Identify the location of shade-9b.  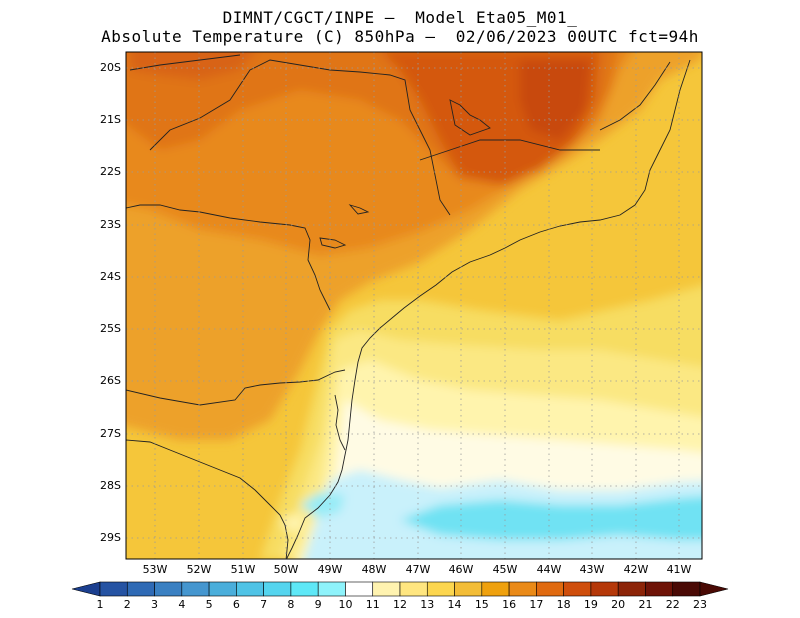
(322, 505).